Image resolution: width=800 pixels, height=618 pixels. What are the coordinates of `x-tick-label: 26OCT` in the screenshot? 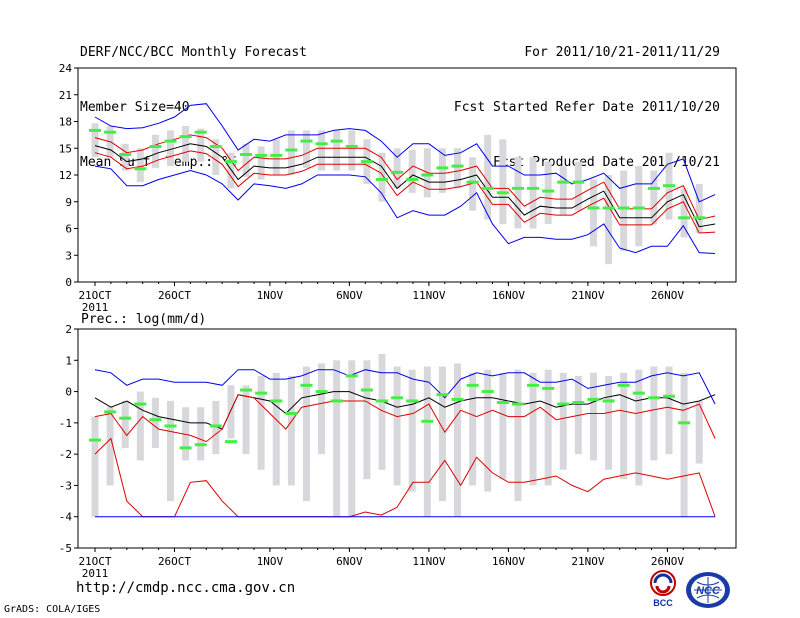 It's located at (174, 561).